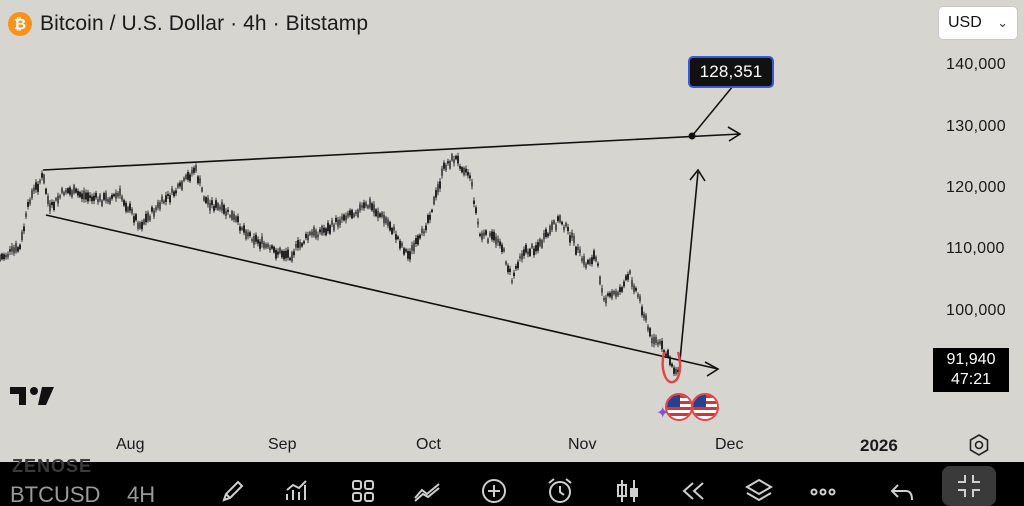 This screenshot has height=506, width=1024. Describe the element at coordinates (32, 396) in the screenshot. I see `tradingview-logo-icon` at that location.